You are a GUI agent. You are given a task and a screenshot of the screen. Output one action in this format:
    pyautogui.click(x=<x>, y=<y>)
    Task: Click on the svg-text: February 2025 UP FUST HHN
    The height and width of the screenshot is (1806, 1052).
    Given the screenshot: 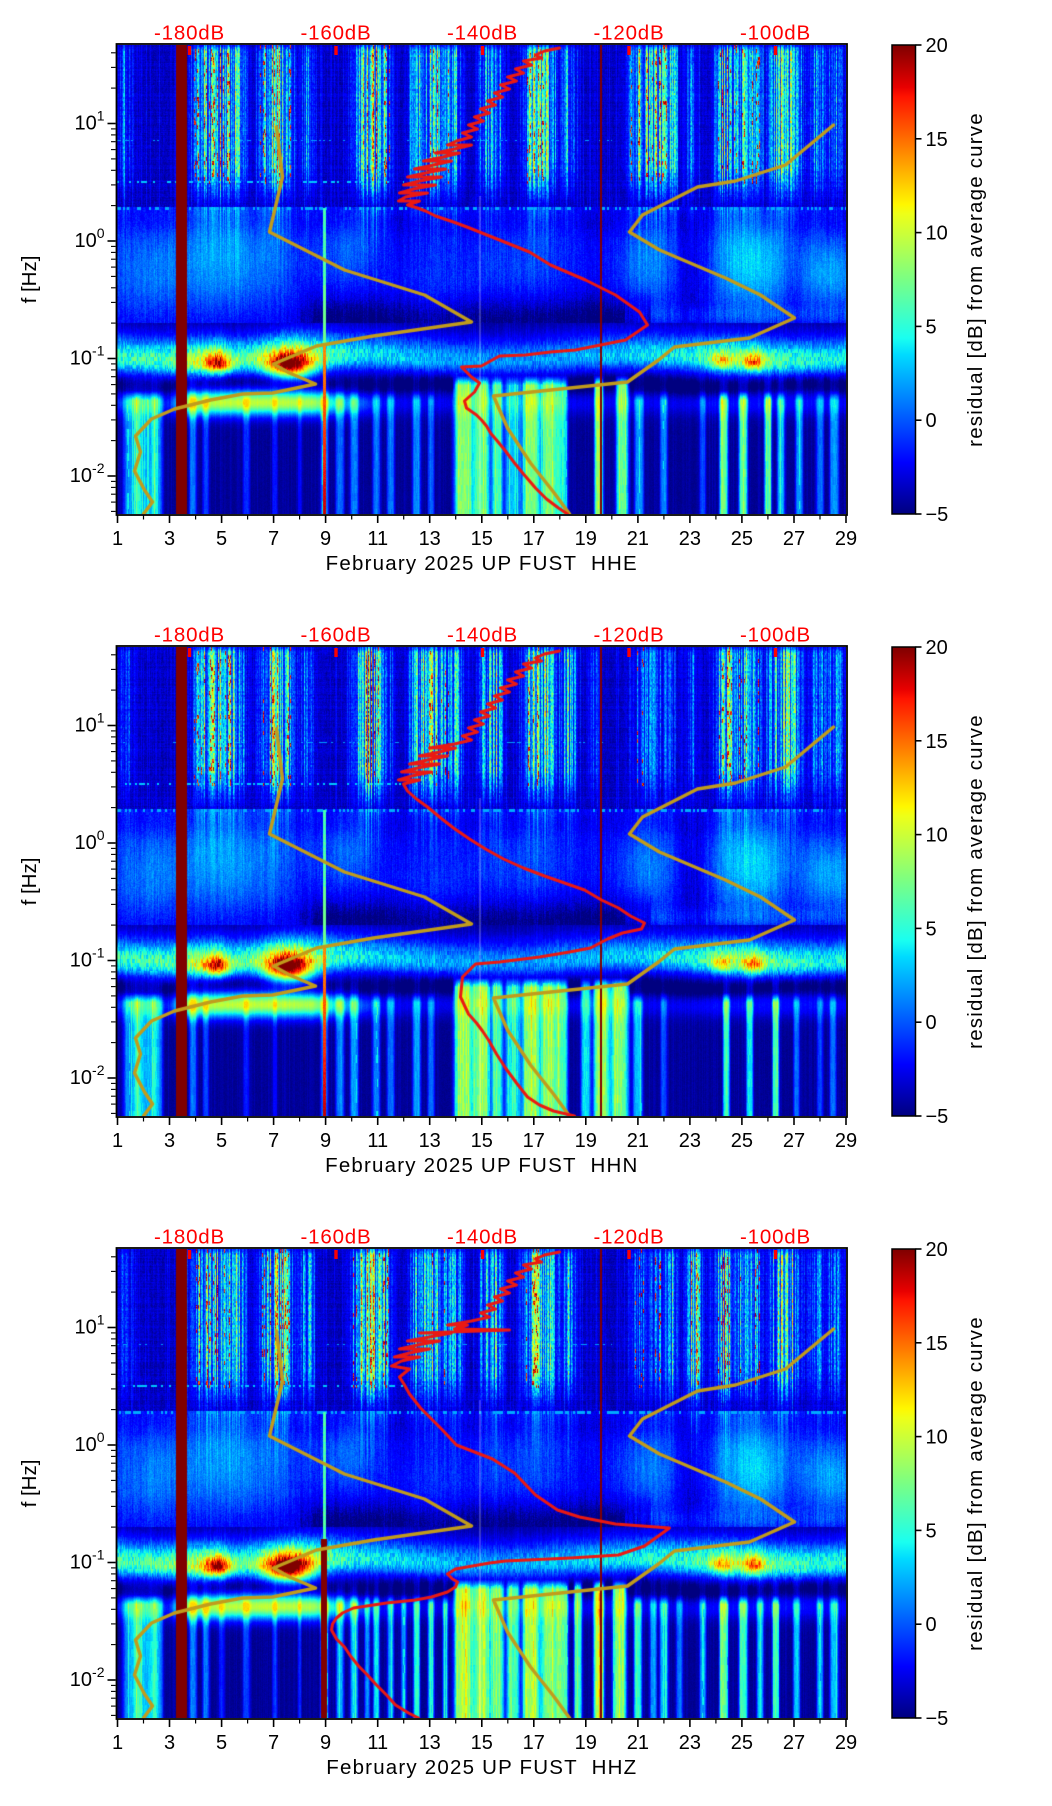 What is the action you would take?
    pyautogui.click(x=481, y=1165)
    